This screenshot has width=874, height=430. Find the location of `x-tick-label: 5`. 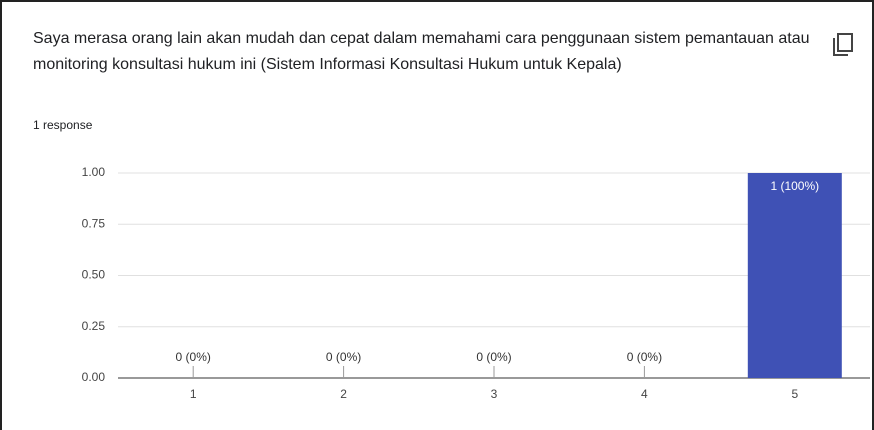

x-tick-label: 5 is located at coordinates (794, 394).